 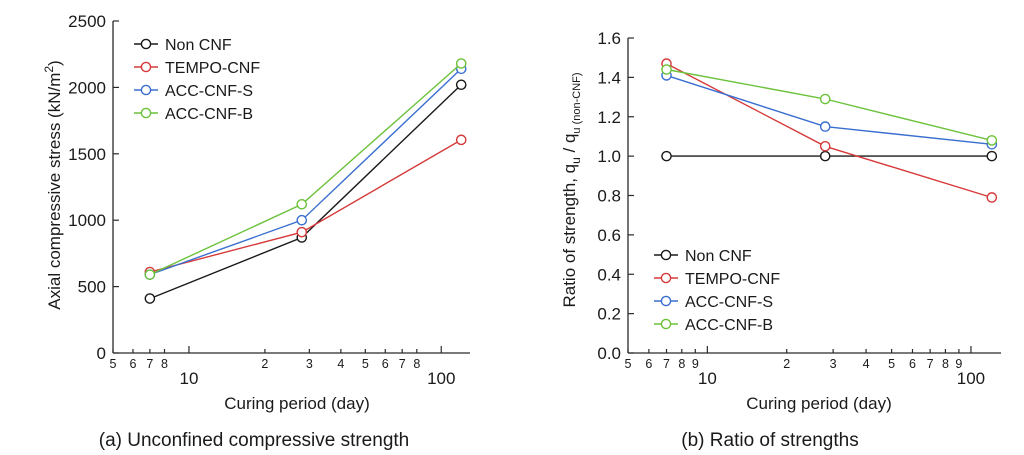 I want to click on chart-a-legend-label-tempo-cnf: TEMPO-CNF, so click(x=212, y=68).